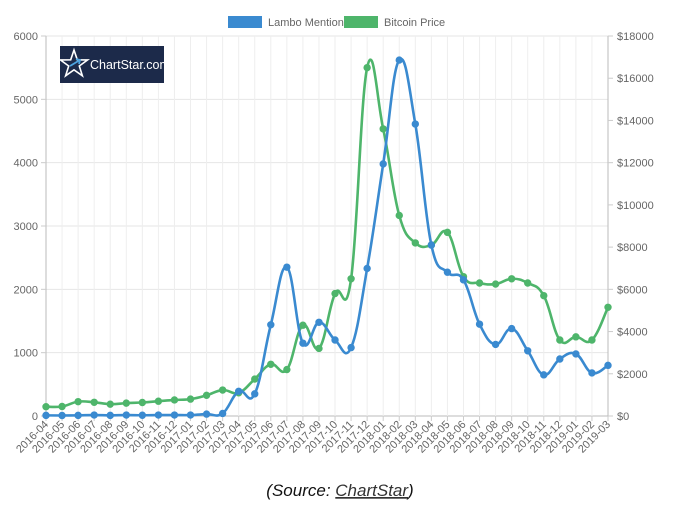  Describe the element at coordinates (245, 22) in the screenshot. I see `legend-swatch-lambo-mentions` at that location.